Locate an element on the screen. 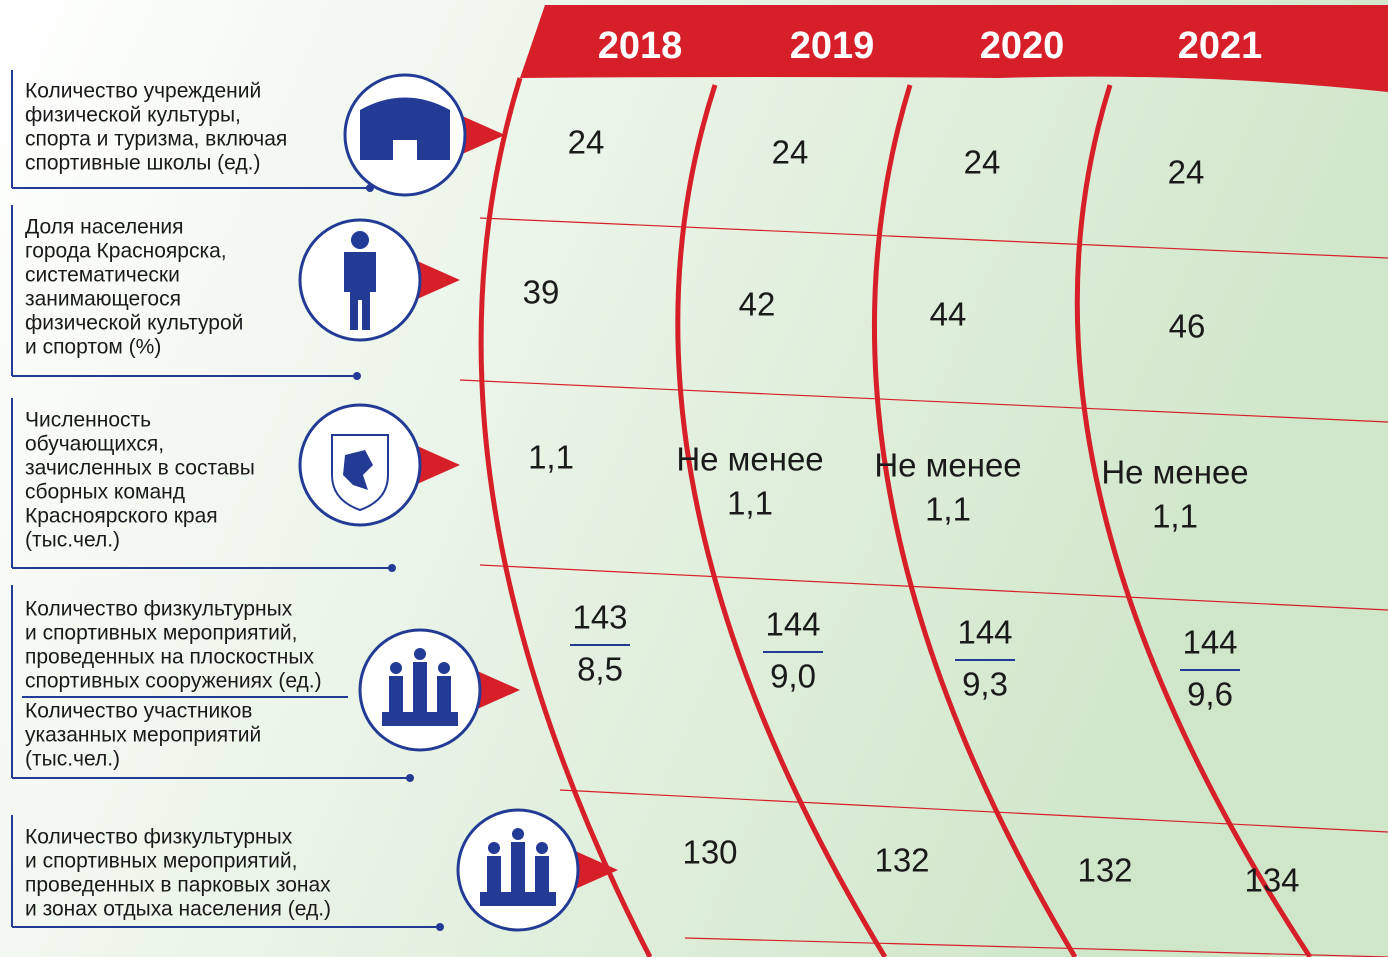 Image resolution: width=1388 pixels, height=957 pixels. year-header: 2018 is located at coordinates (640, 46).